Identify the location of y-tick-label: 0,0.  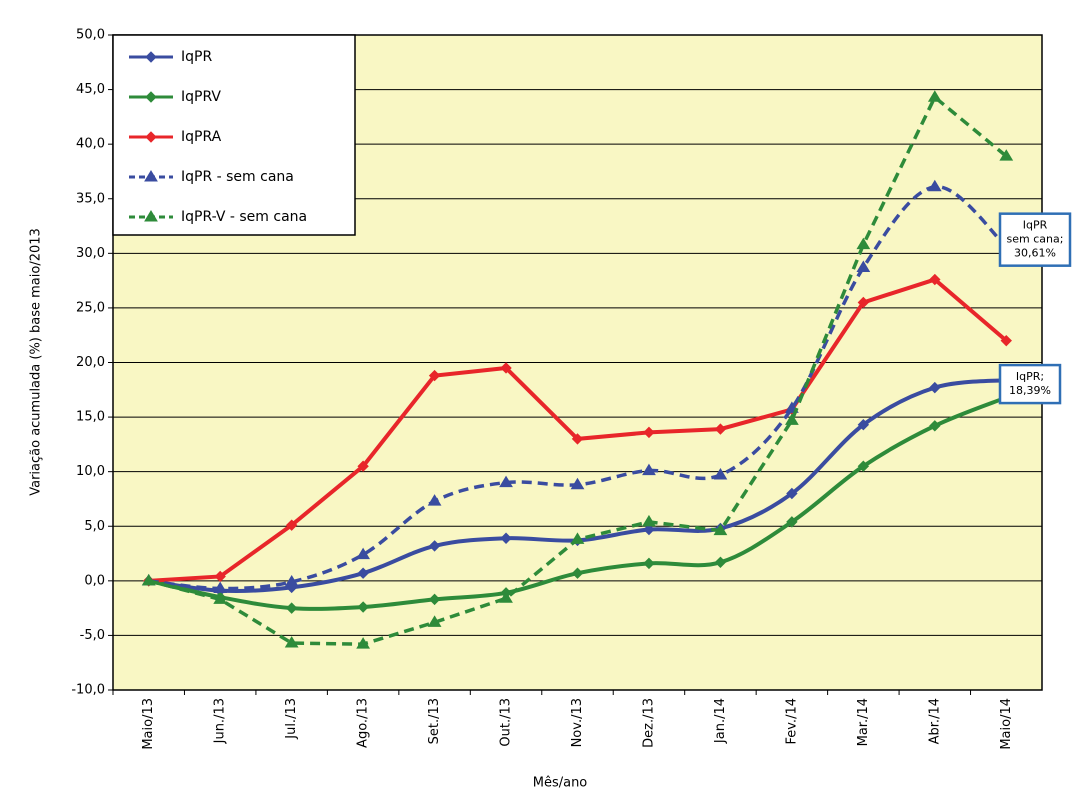
(94, 580).